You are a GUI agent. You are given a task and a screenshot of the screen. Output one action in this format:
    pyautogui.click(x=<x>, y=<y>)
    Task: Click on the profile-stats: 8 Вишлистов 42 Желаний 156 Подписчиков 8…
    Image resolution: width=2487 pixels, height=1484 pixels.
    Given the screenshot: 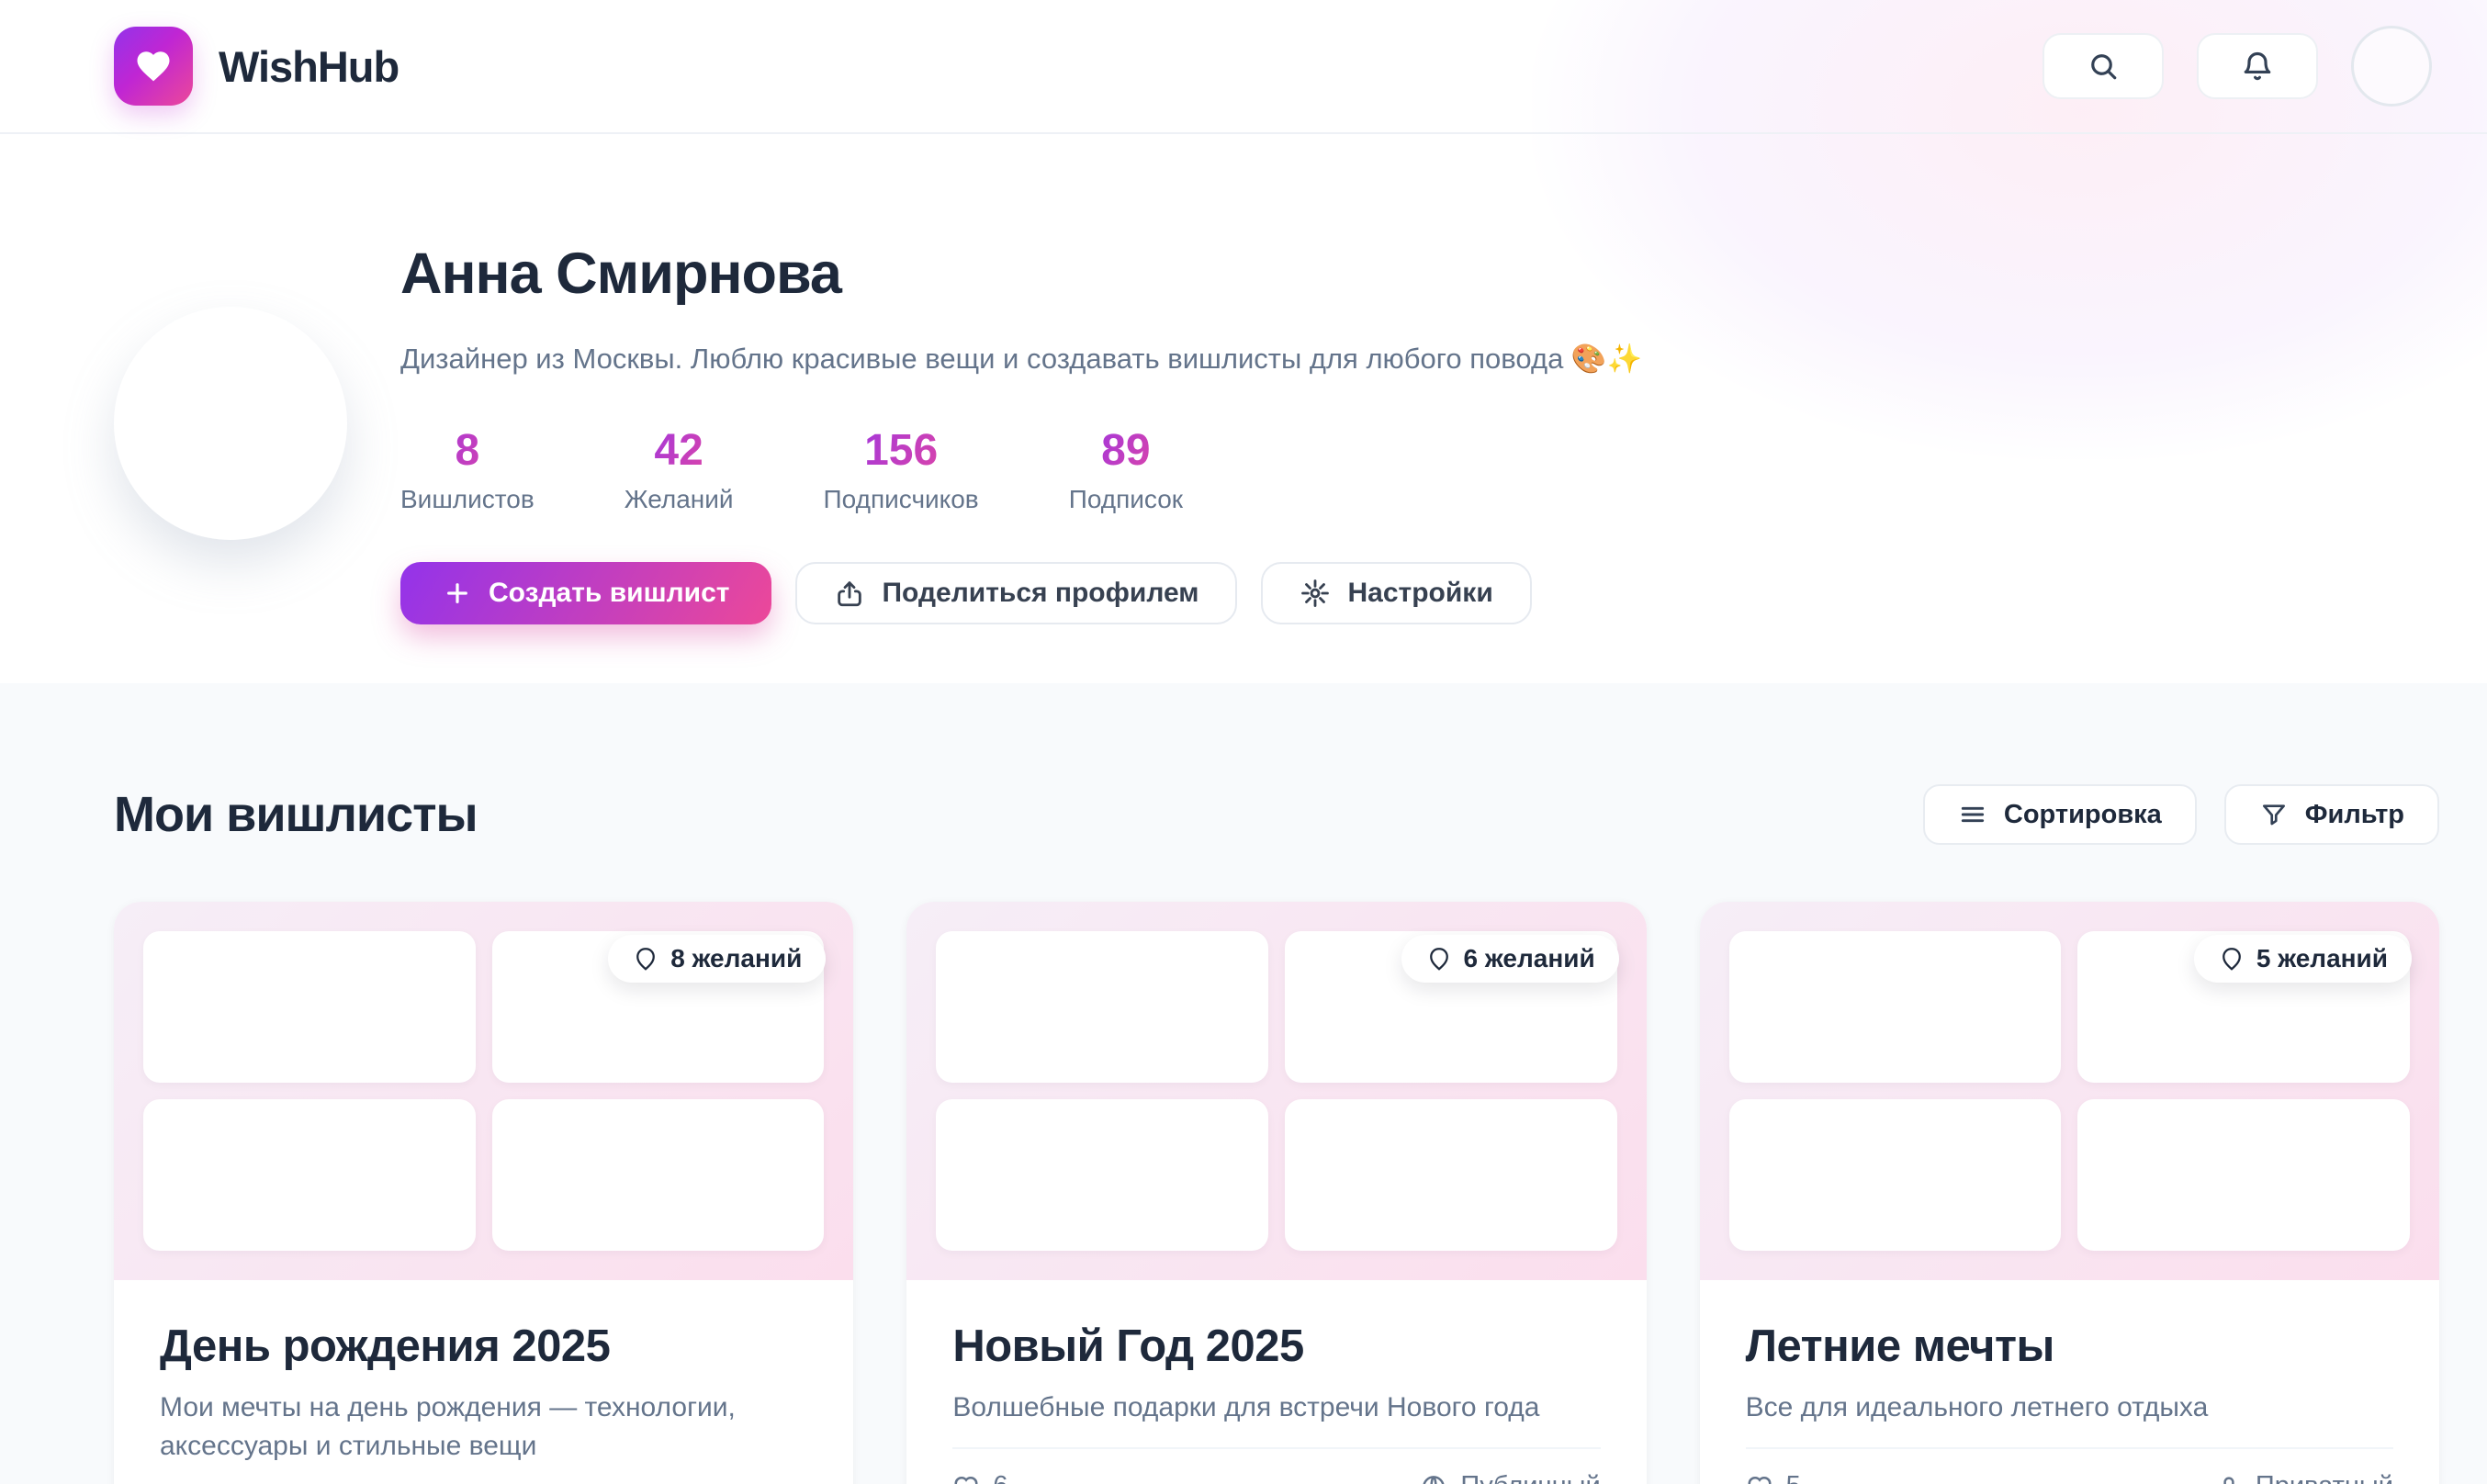 What is the action you would take?
    pyautogui.click(x=1021, y=470)
    